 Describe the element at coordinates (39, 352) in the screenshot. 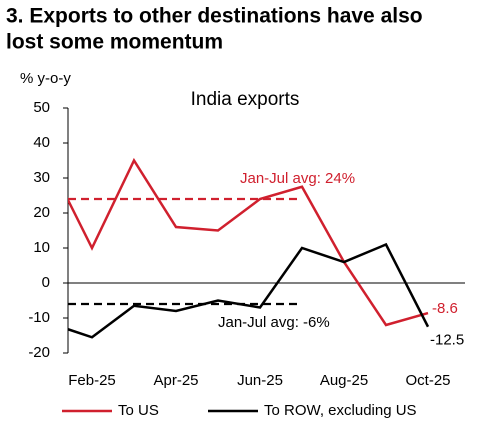

I see `y-tick-label: -20` at that location.